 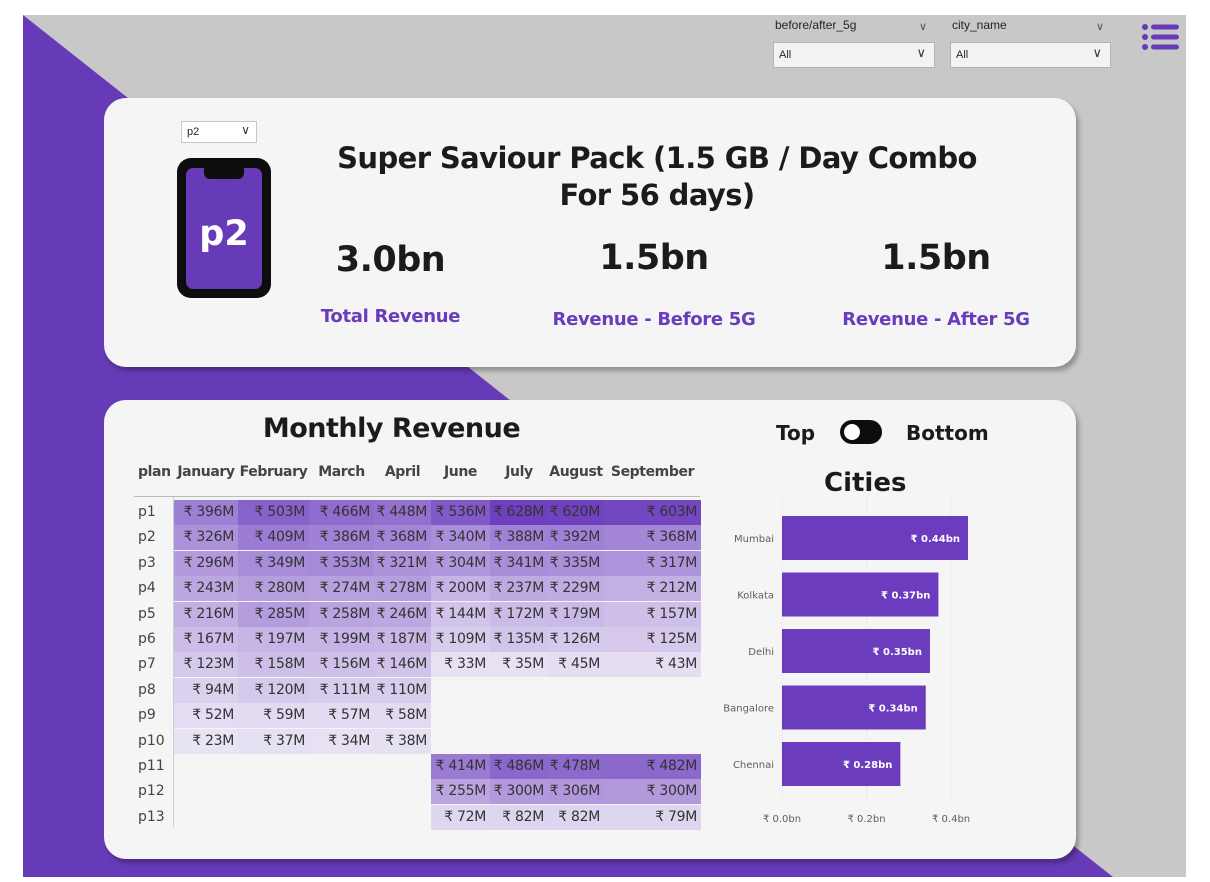 I want to click on matrix-cell: ₹ 229M, so click(x=576, y=589).